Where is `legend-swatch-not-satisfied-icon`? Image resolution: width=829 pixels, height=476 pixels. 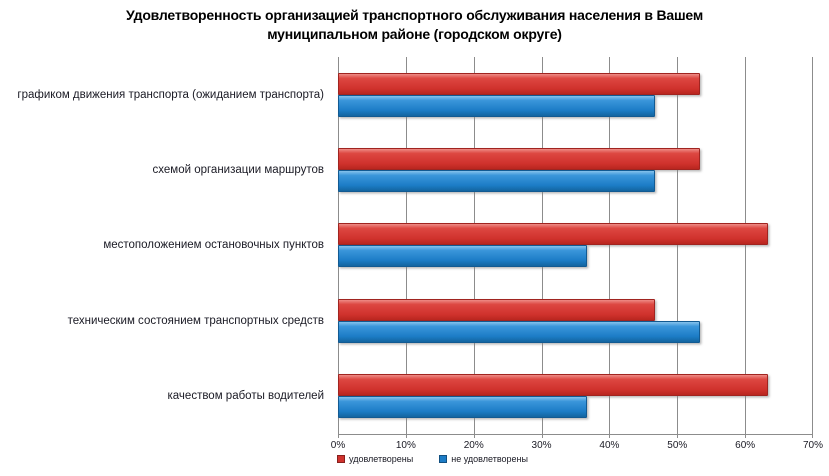 legend-swatch-not-satisfied-icon is located at coordinates (443, 459).